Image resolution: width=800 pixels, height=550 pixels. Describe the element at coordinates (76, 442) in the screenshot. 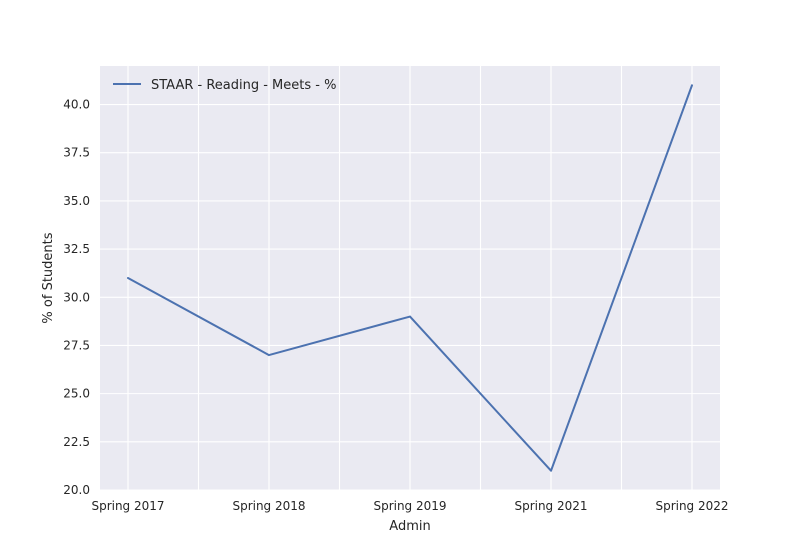

I see `y-tick-label: 22.5` at that location.